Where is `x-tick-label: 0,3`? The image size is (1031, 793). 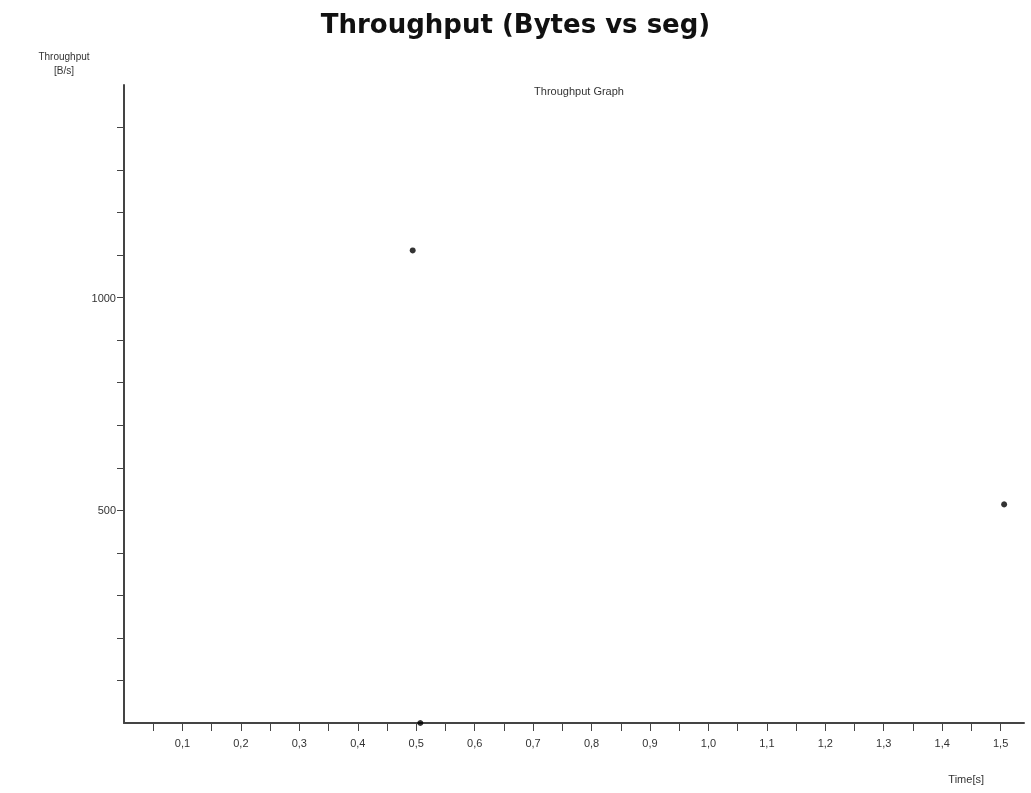
x-tick-label: 0,3 is located at coordinates (299, 742).